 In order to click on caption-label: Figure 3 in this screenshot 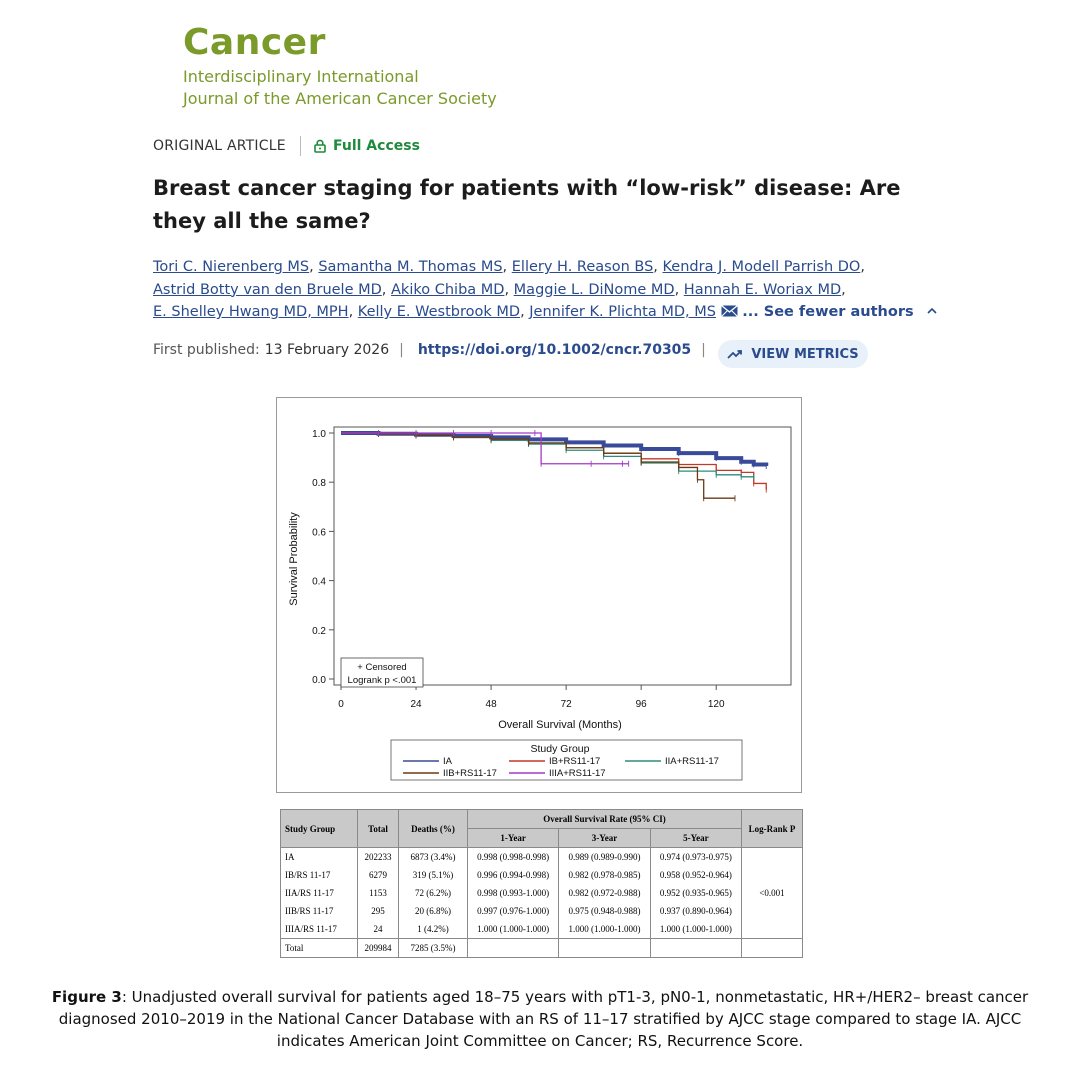, I will do `click(86, 997)`.